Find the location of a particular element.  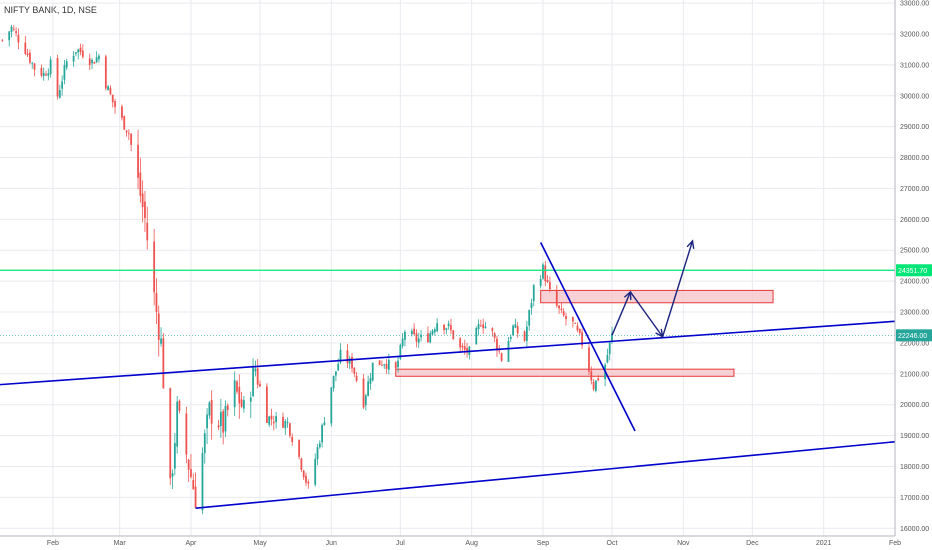

x-tick-label: May is located at coordinates (260, 543).